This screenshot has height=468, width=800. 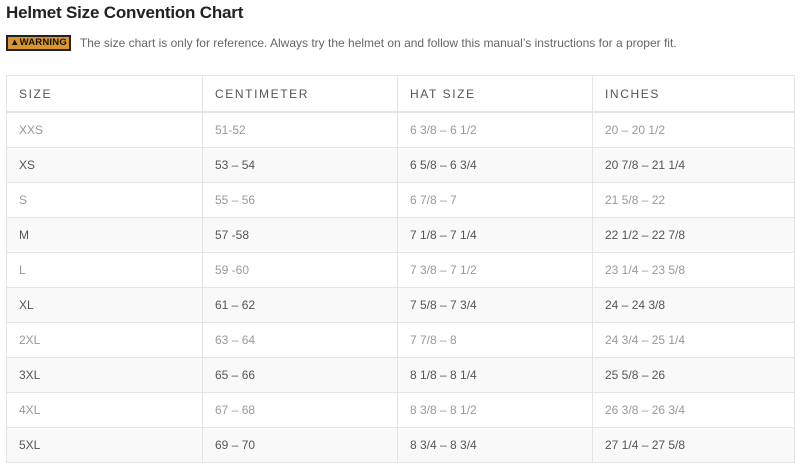 What do you see at coordinates (300, 340) in the screenshot?
I see `centimeter-cell: 63 – 64` at bounding box center [300, 340].